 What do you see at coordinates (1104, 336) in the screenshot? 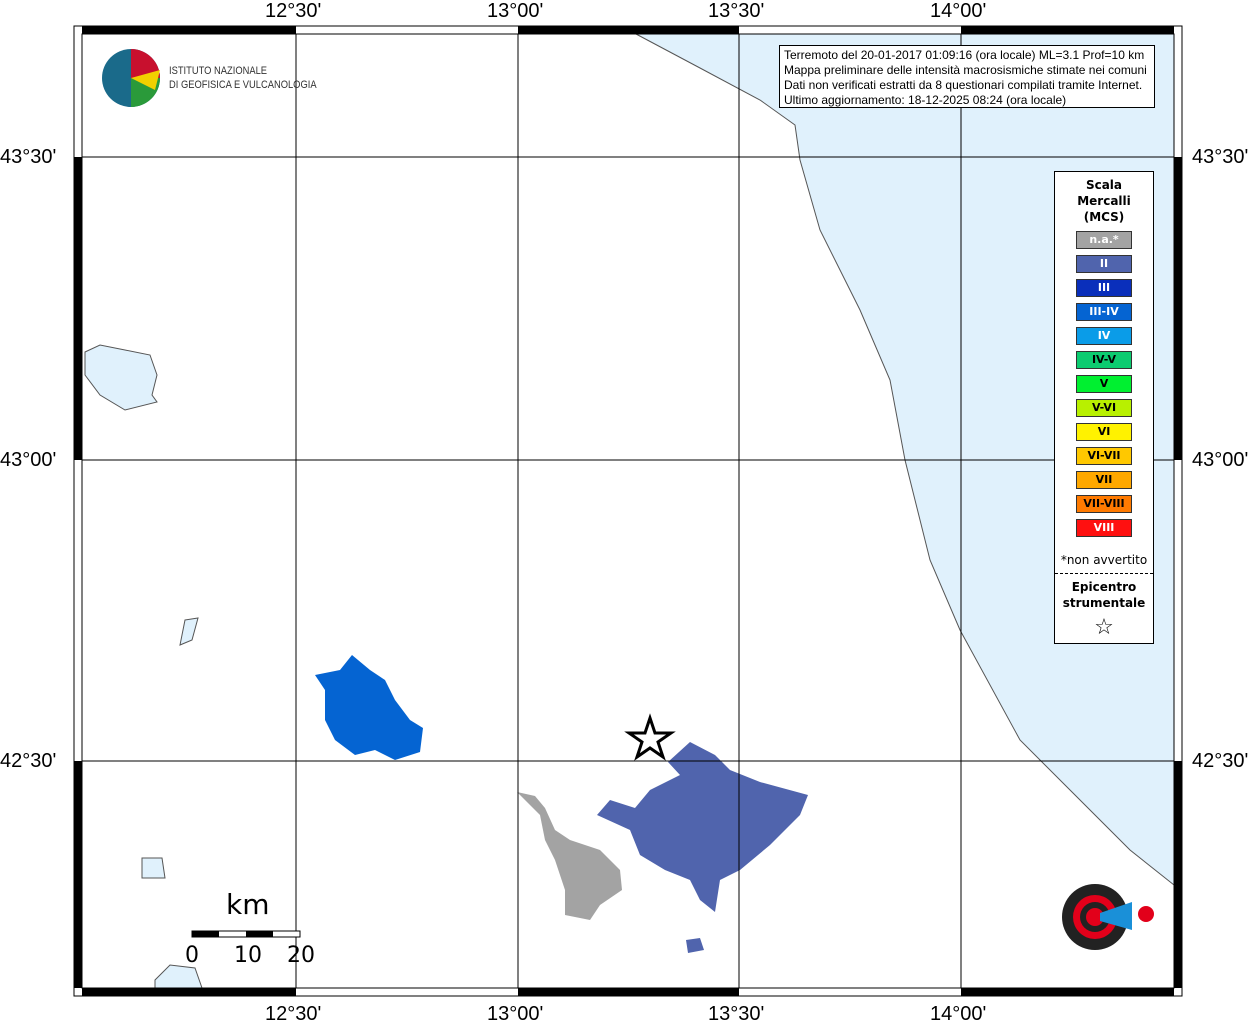
I see `legend-swatch: IV` at bounding box center [1104, 336].